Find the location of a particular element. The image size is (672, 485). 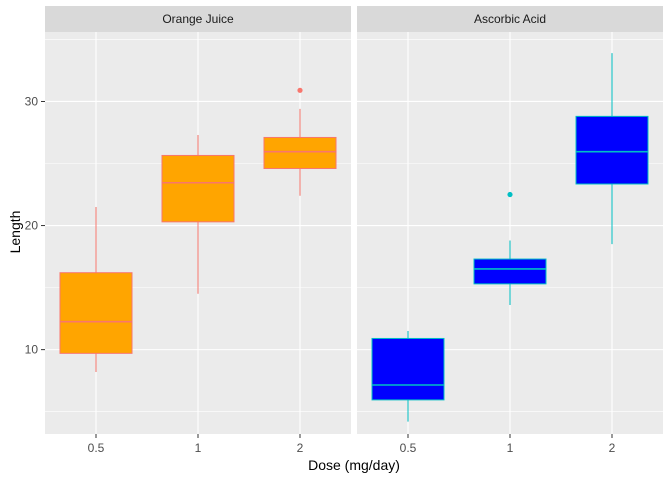

x-axis-title: Dose (mg/day) is located at coordinates (354, 465).